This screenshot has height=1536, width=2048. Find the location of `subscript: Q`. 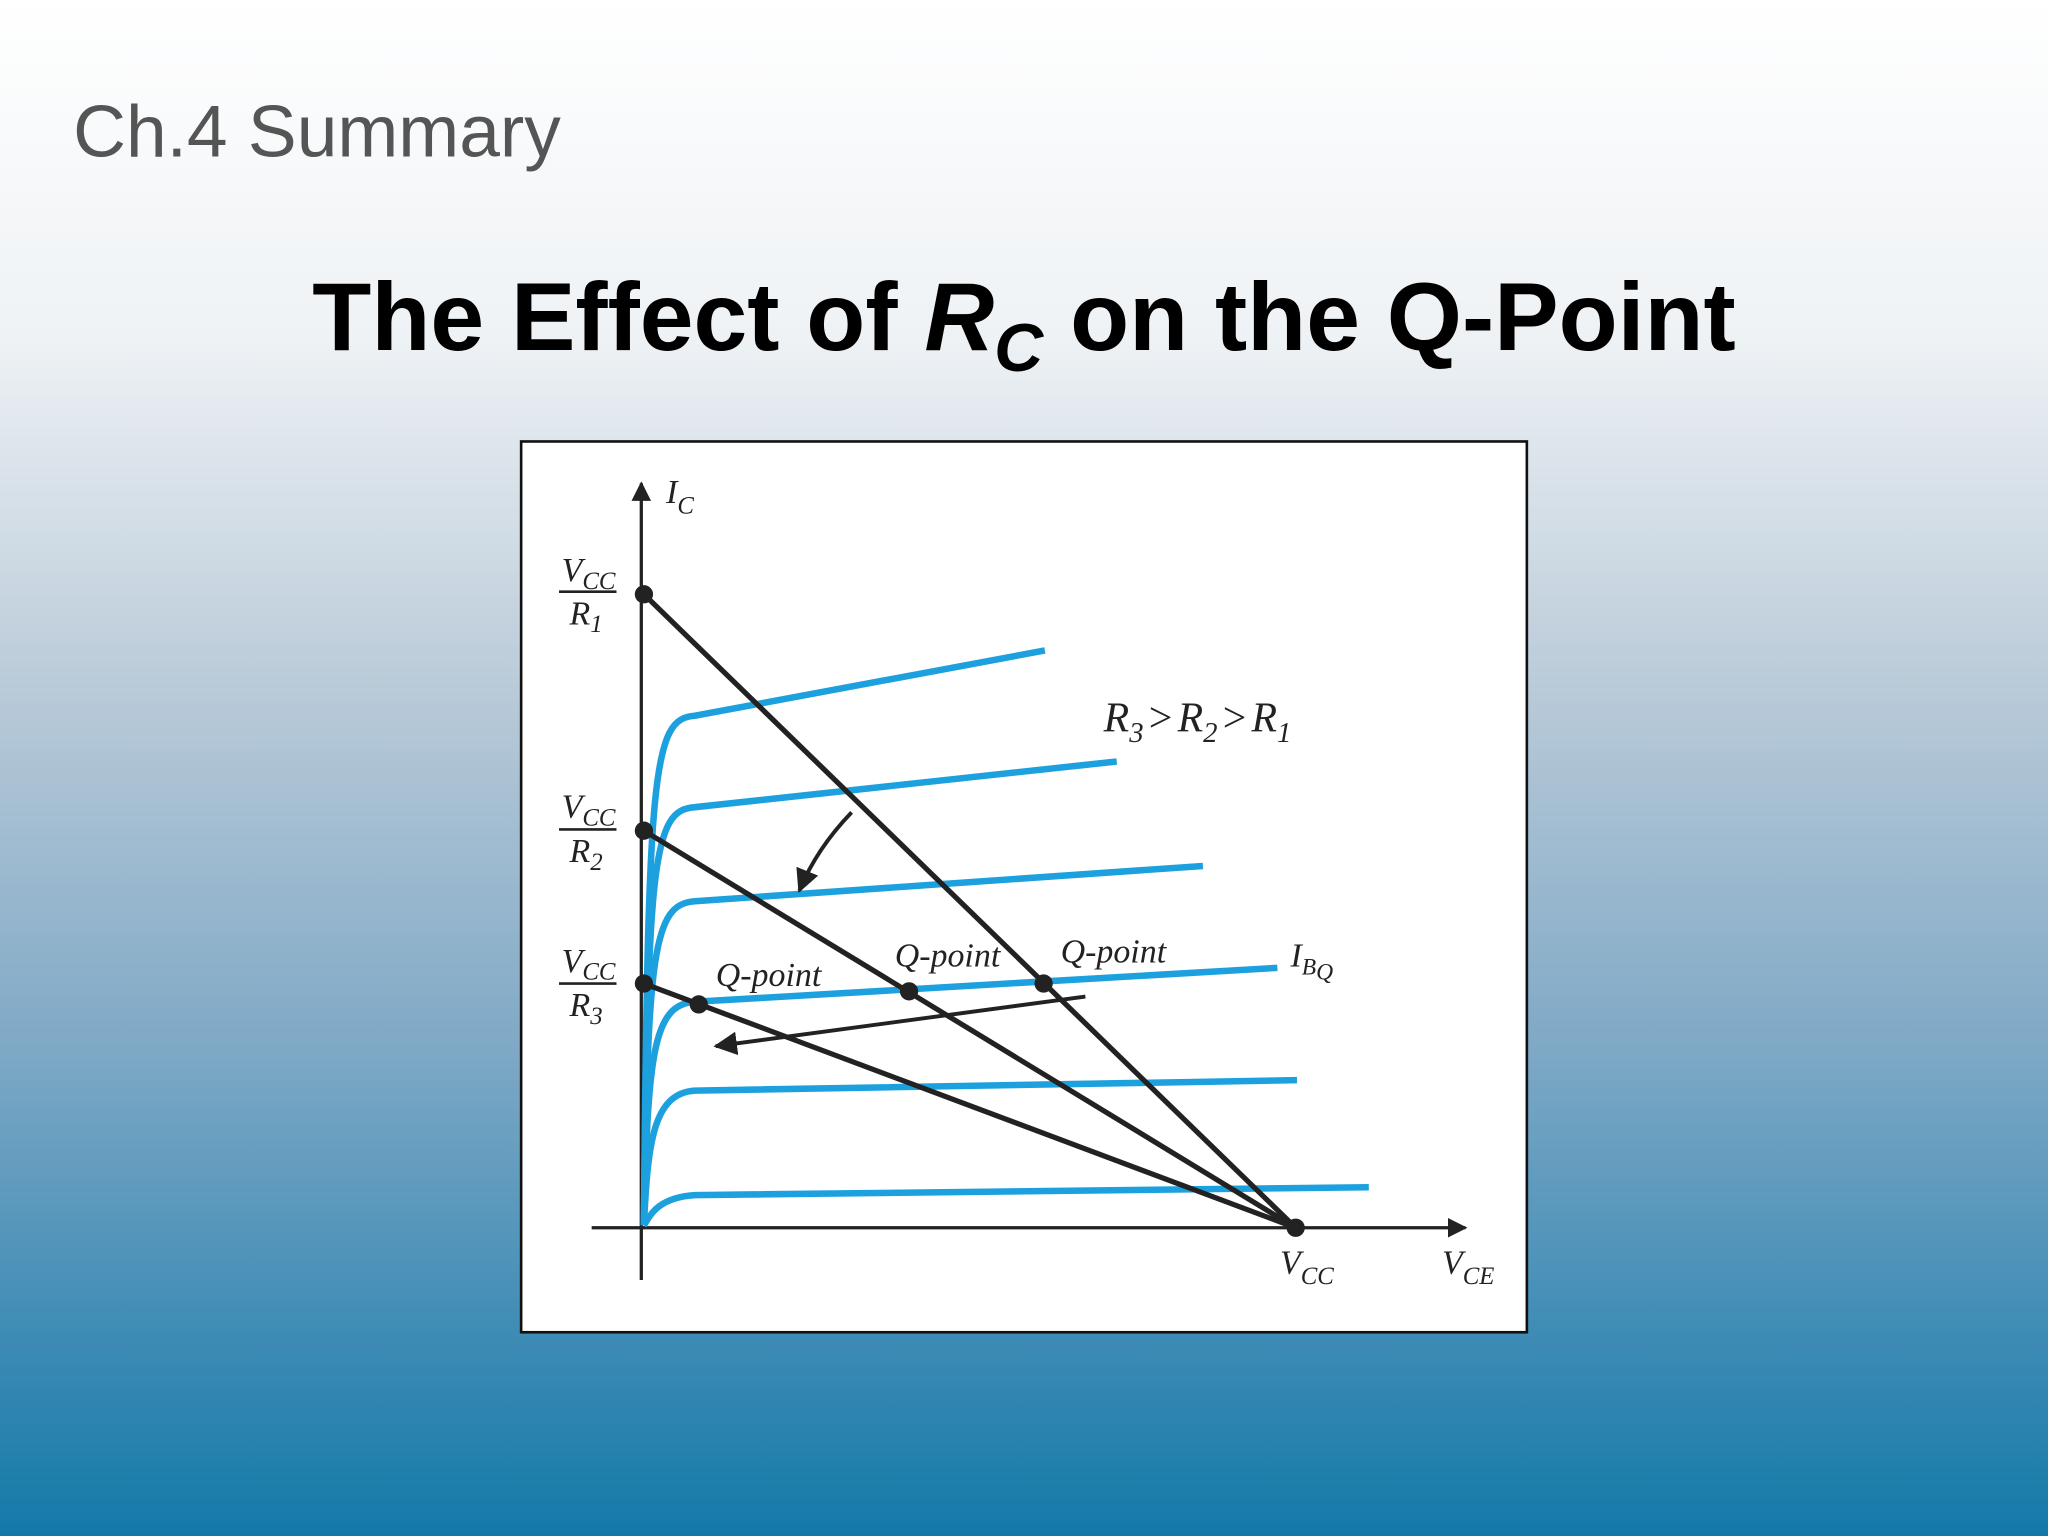

subscript: Q is located at coordinates (1324, 973).